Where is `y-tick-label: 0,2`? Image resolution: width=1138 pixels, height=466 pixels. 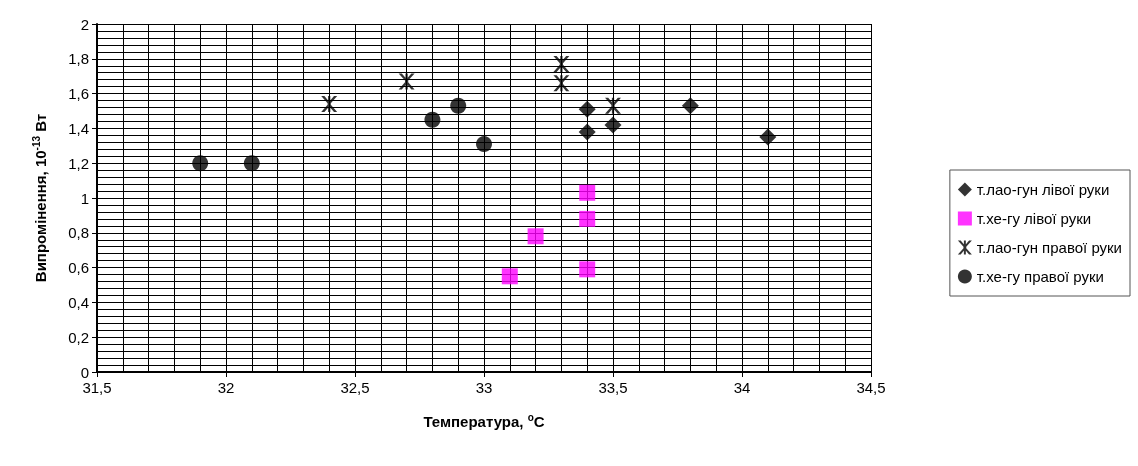
y-tick-label: 0,2 is located at coordinates (78, 337).